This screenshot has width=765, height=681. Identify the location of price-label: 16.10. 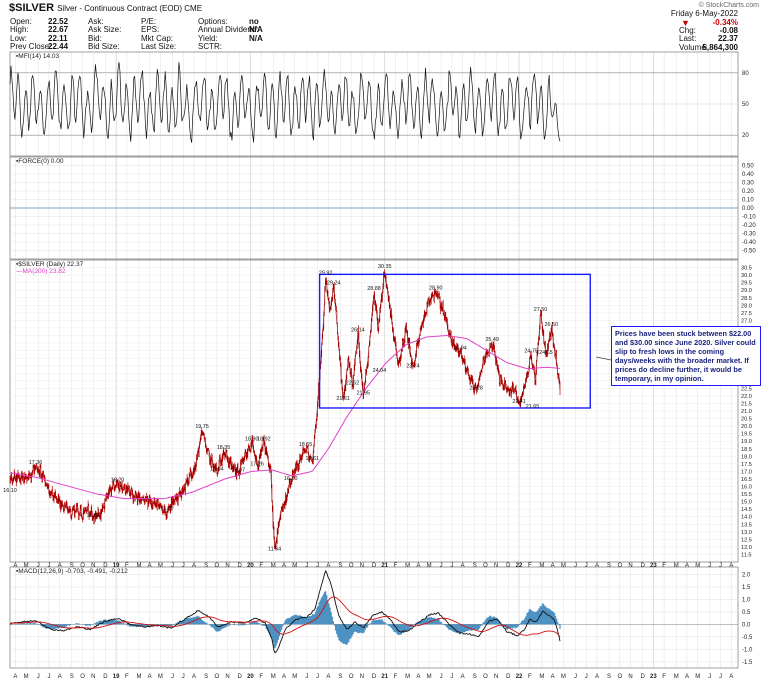
(10, 491).